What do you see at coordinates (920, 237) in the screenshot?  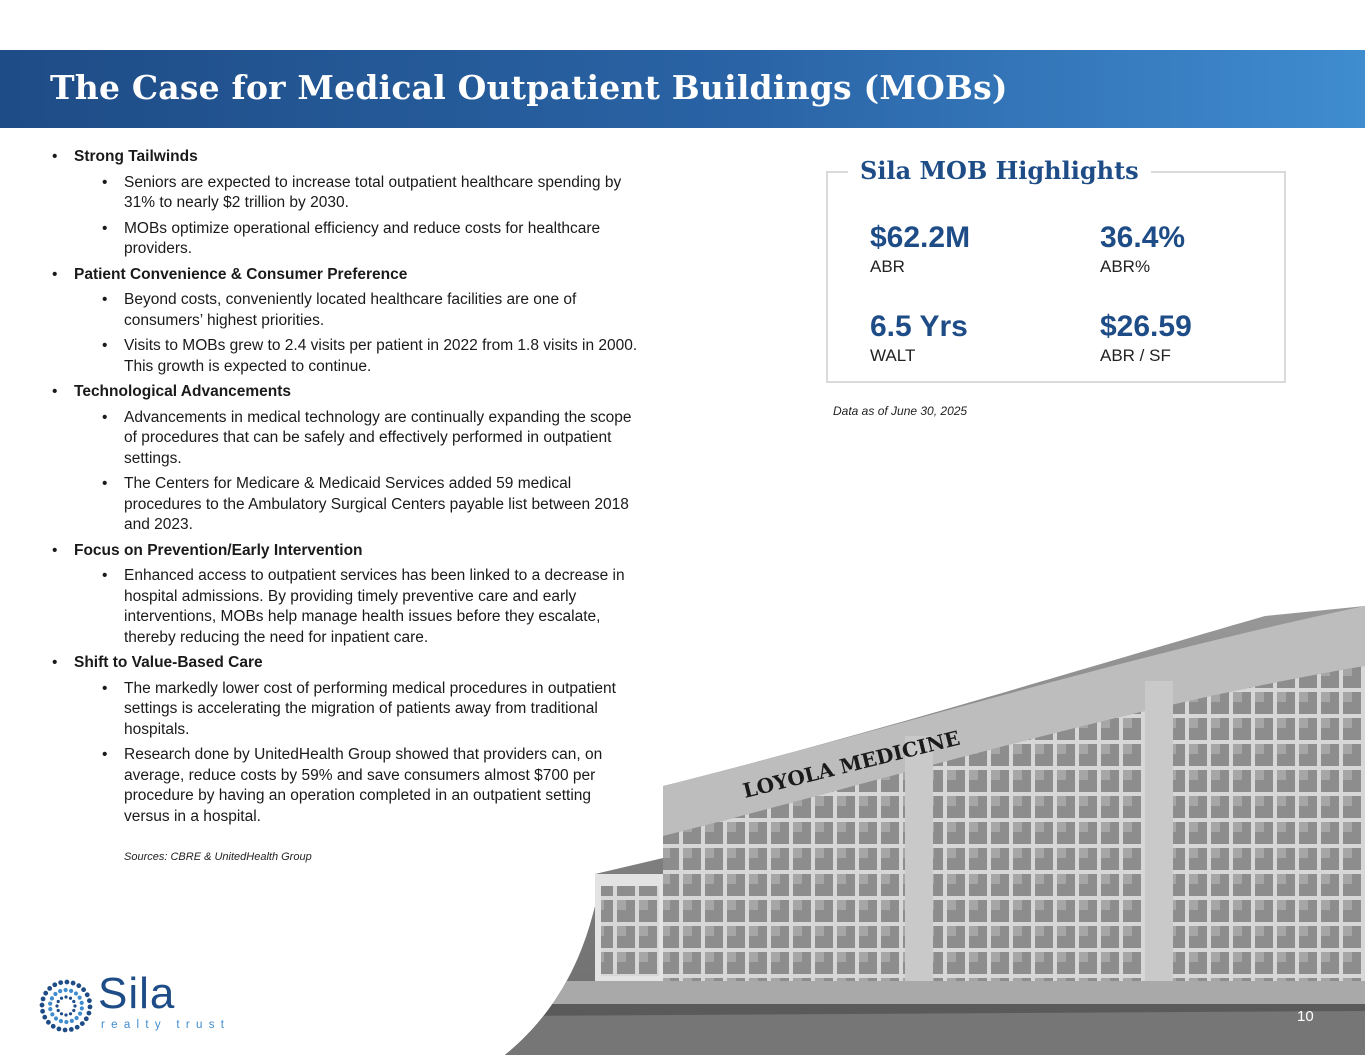 I see `stat-value: $62.2M` at bounding box center [920, 237].